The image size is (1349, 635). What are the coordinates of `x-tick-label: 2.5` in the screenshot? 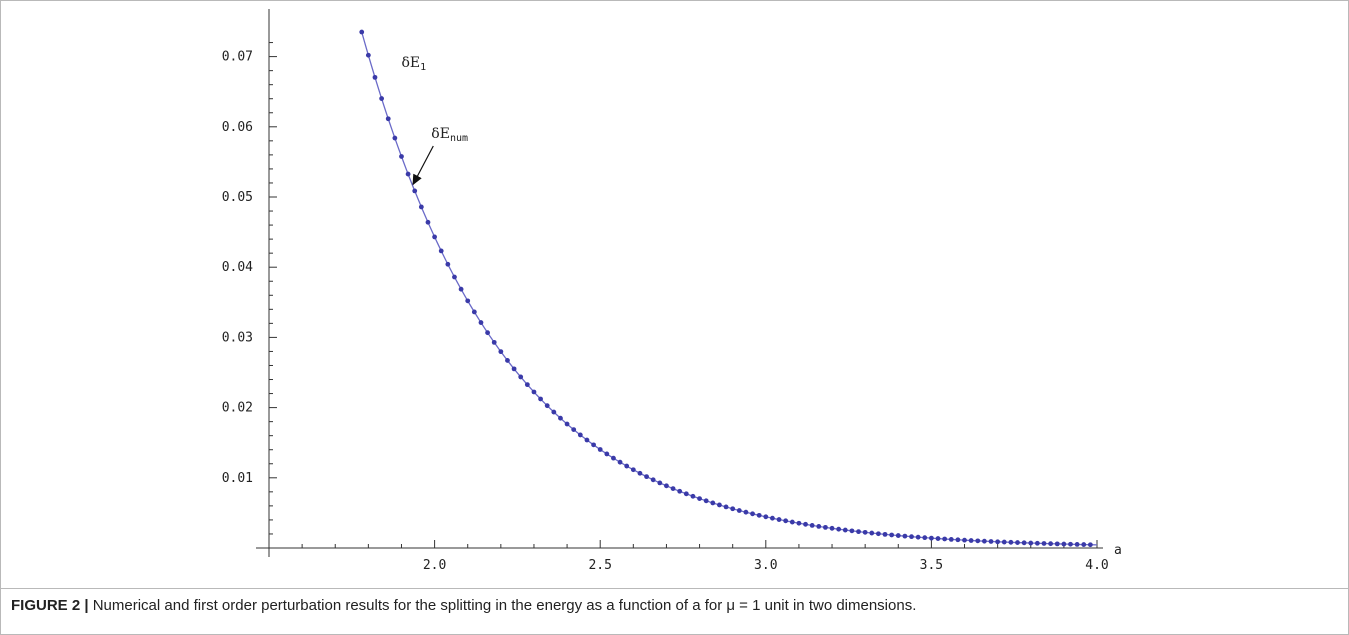 It's located at (599, 565).